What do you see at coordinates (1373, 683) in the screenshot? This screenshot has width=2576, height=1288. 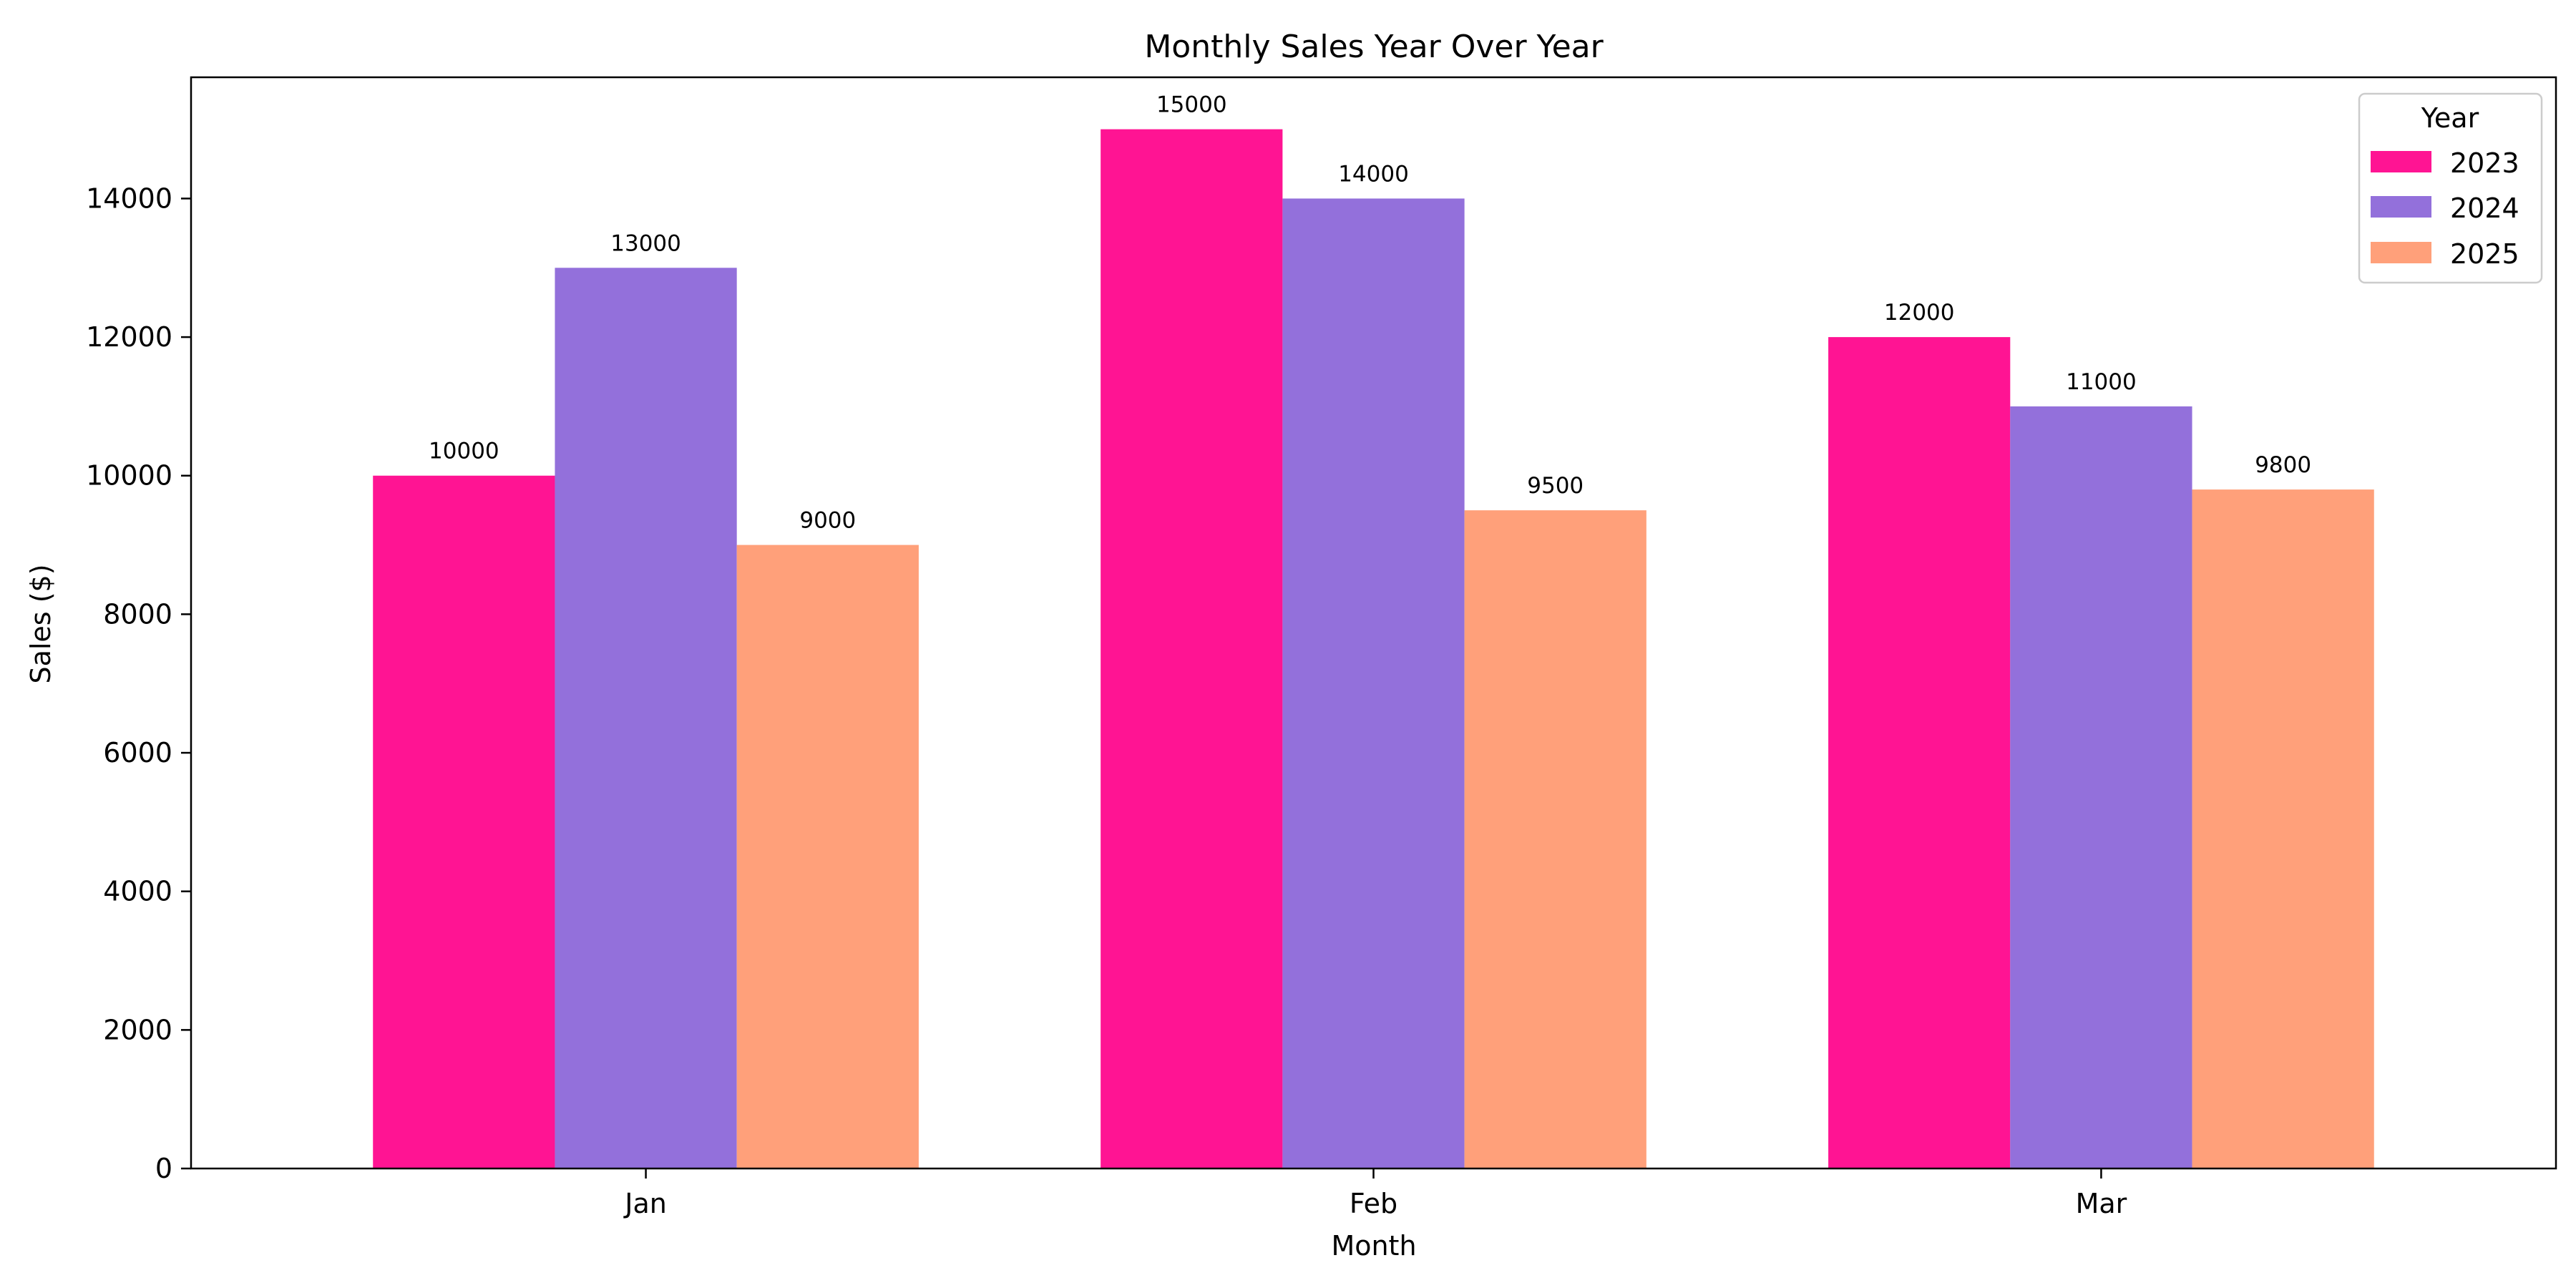 I see `bar-2024-feb` at bounding box center [1373, 683].